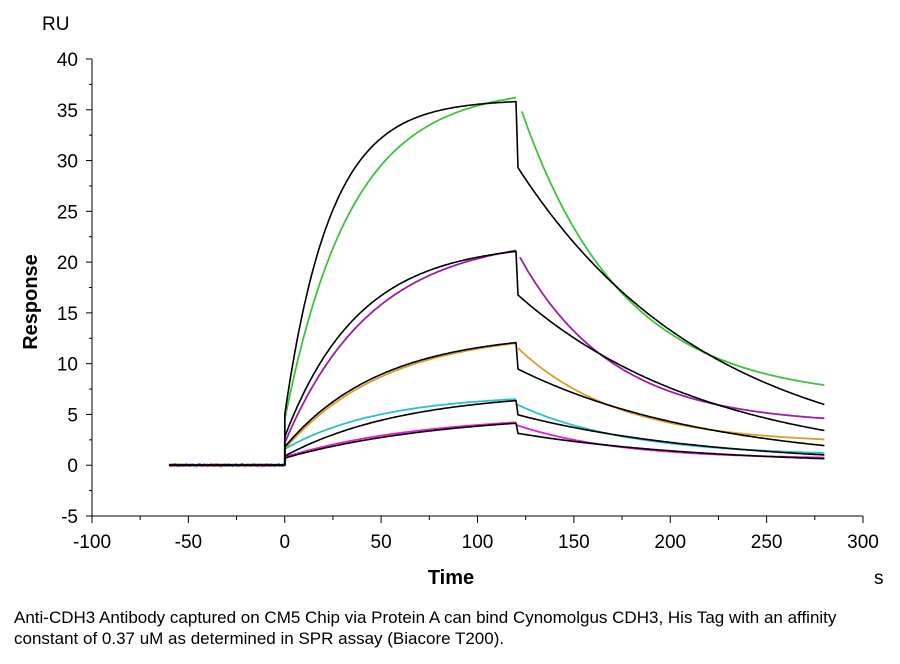 This screenshot has height=664, width=900. What do you see at coordinates (67, 60) in the screenshot?
I see `y-tick-label: 40` at bounding box center [67, 60].